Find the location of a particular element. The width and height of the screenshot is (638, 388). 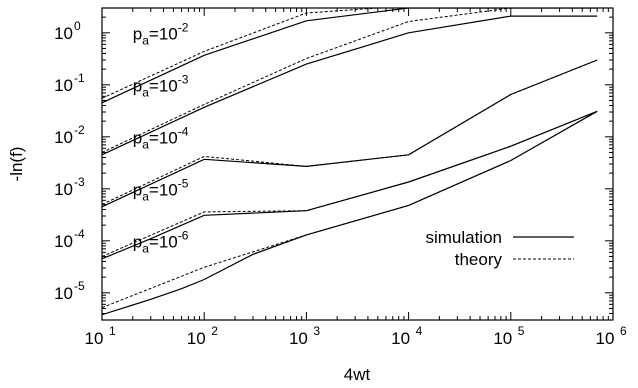

x-tick-exponent: 6 is located at coordinates (623, 331).